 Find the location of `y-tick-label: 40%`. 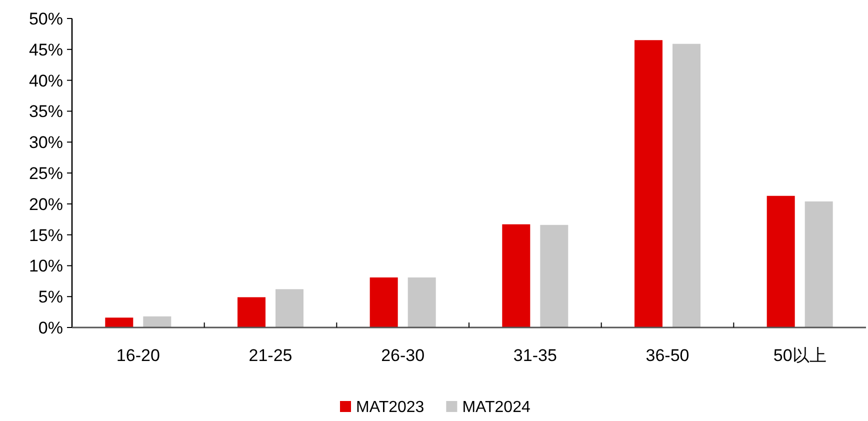

y-tick-label: 40% is located at coordinates (45, 80).